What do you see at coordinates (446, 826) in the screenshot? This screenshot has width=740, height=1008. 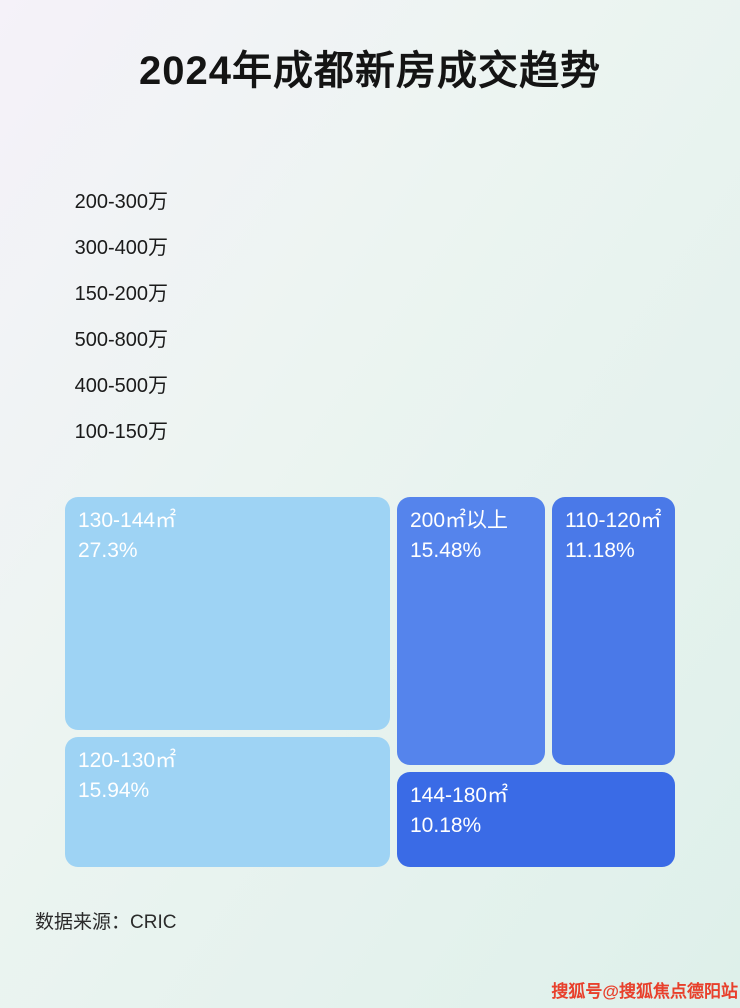 I see `treemap-block-value: 10.18%` at bounding box center [446, 826].